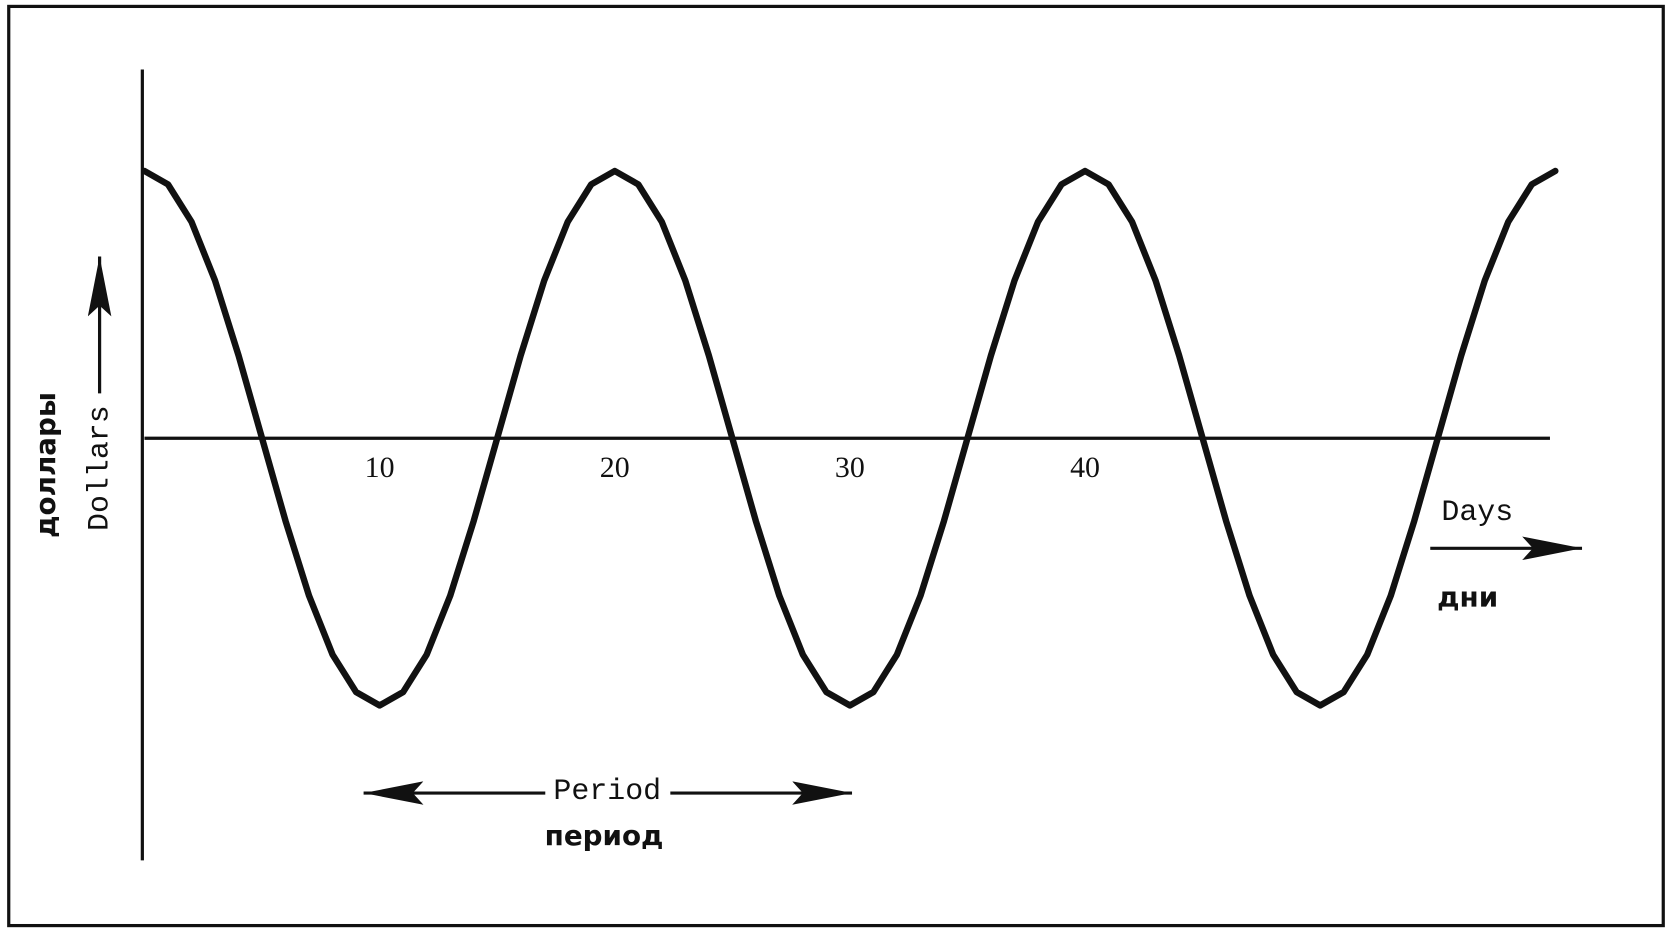  Describe the element at coordinates (615, 467) in the screenshot. I see `x-tick-label: 20` at that location.